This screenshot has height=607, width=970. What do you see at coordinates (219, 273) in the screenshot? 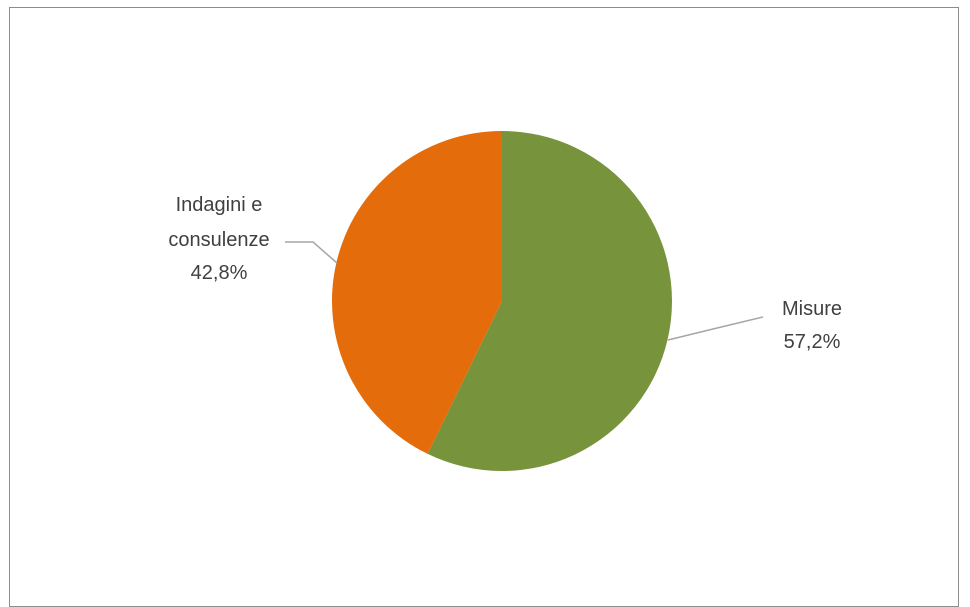
I see `slice-value-indagini: 42,8%` at bounding box center [219, 273].